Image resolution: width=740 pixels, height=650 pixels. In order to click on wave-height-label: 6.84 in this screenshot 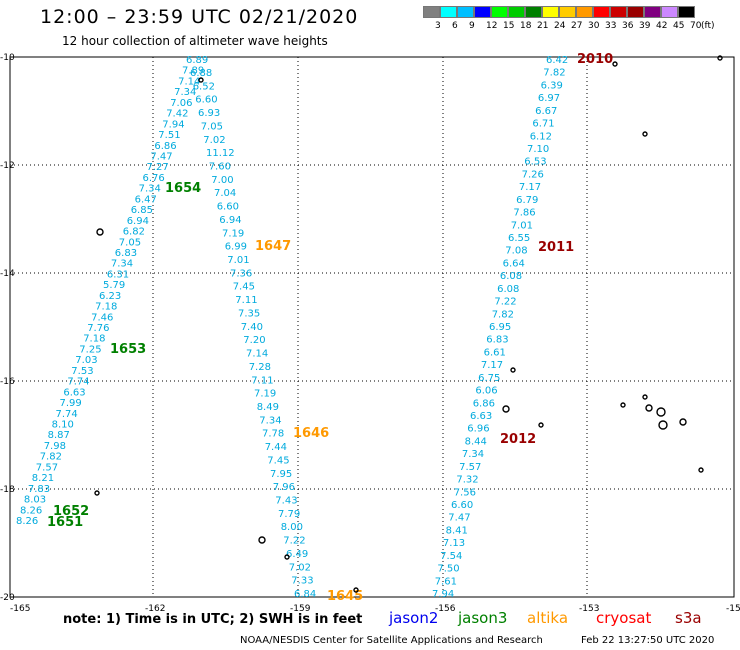, I will do `click(305, 594)`.